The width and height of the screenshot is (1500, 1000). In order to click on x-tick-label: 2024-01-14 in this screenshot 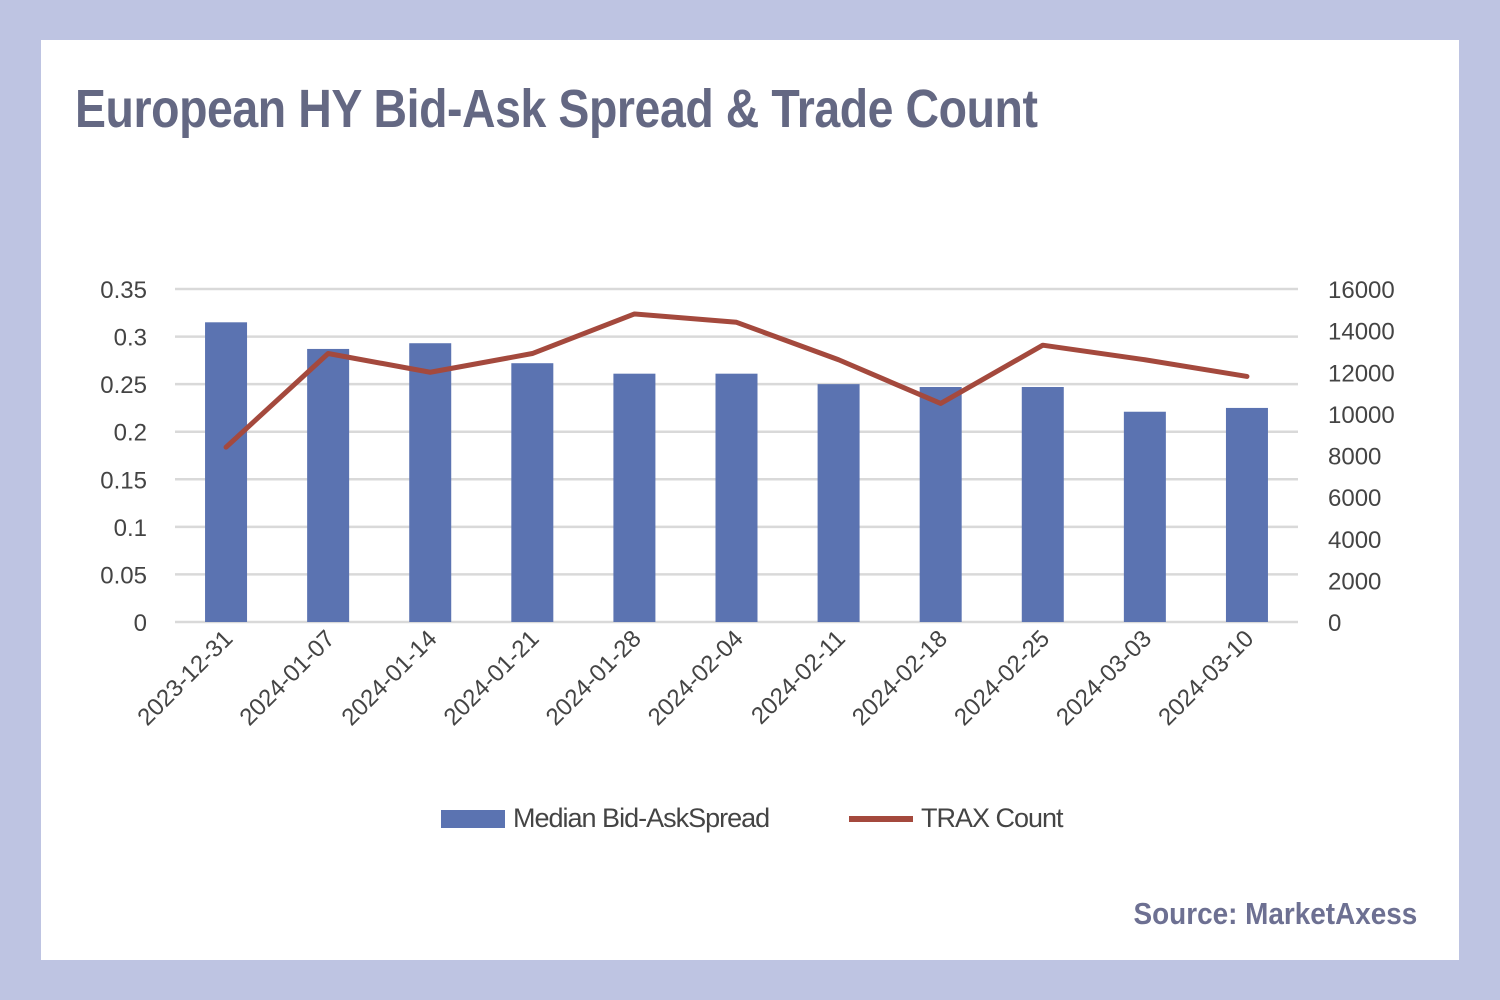, I will do `click(390, 678)`.